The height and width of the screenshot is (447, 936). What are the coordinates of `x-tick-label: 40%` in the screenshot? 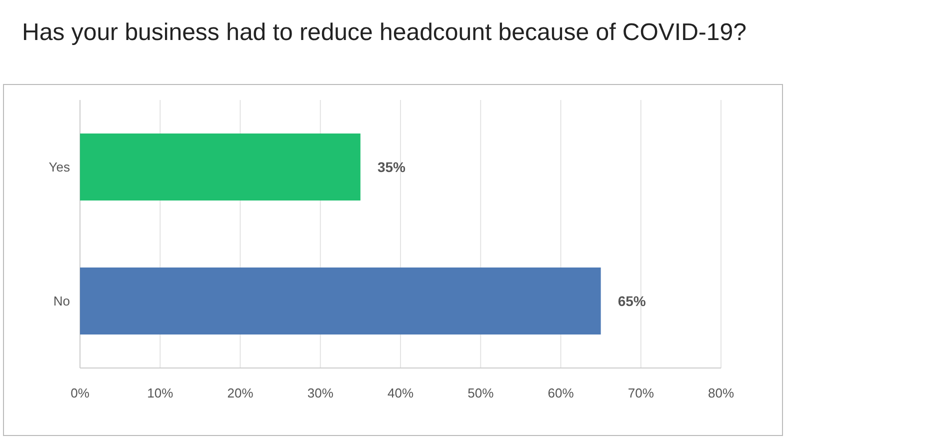 It's located at (400, 393).